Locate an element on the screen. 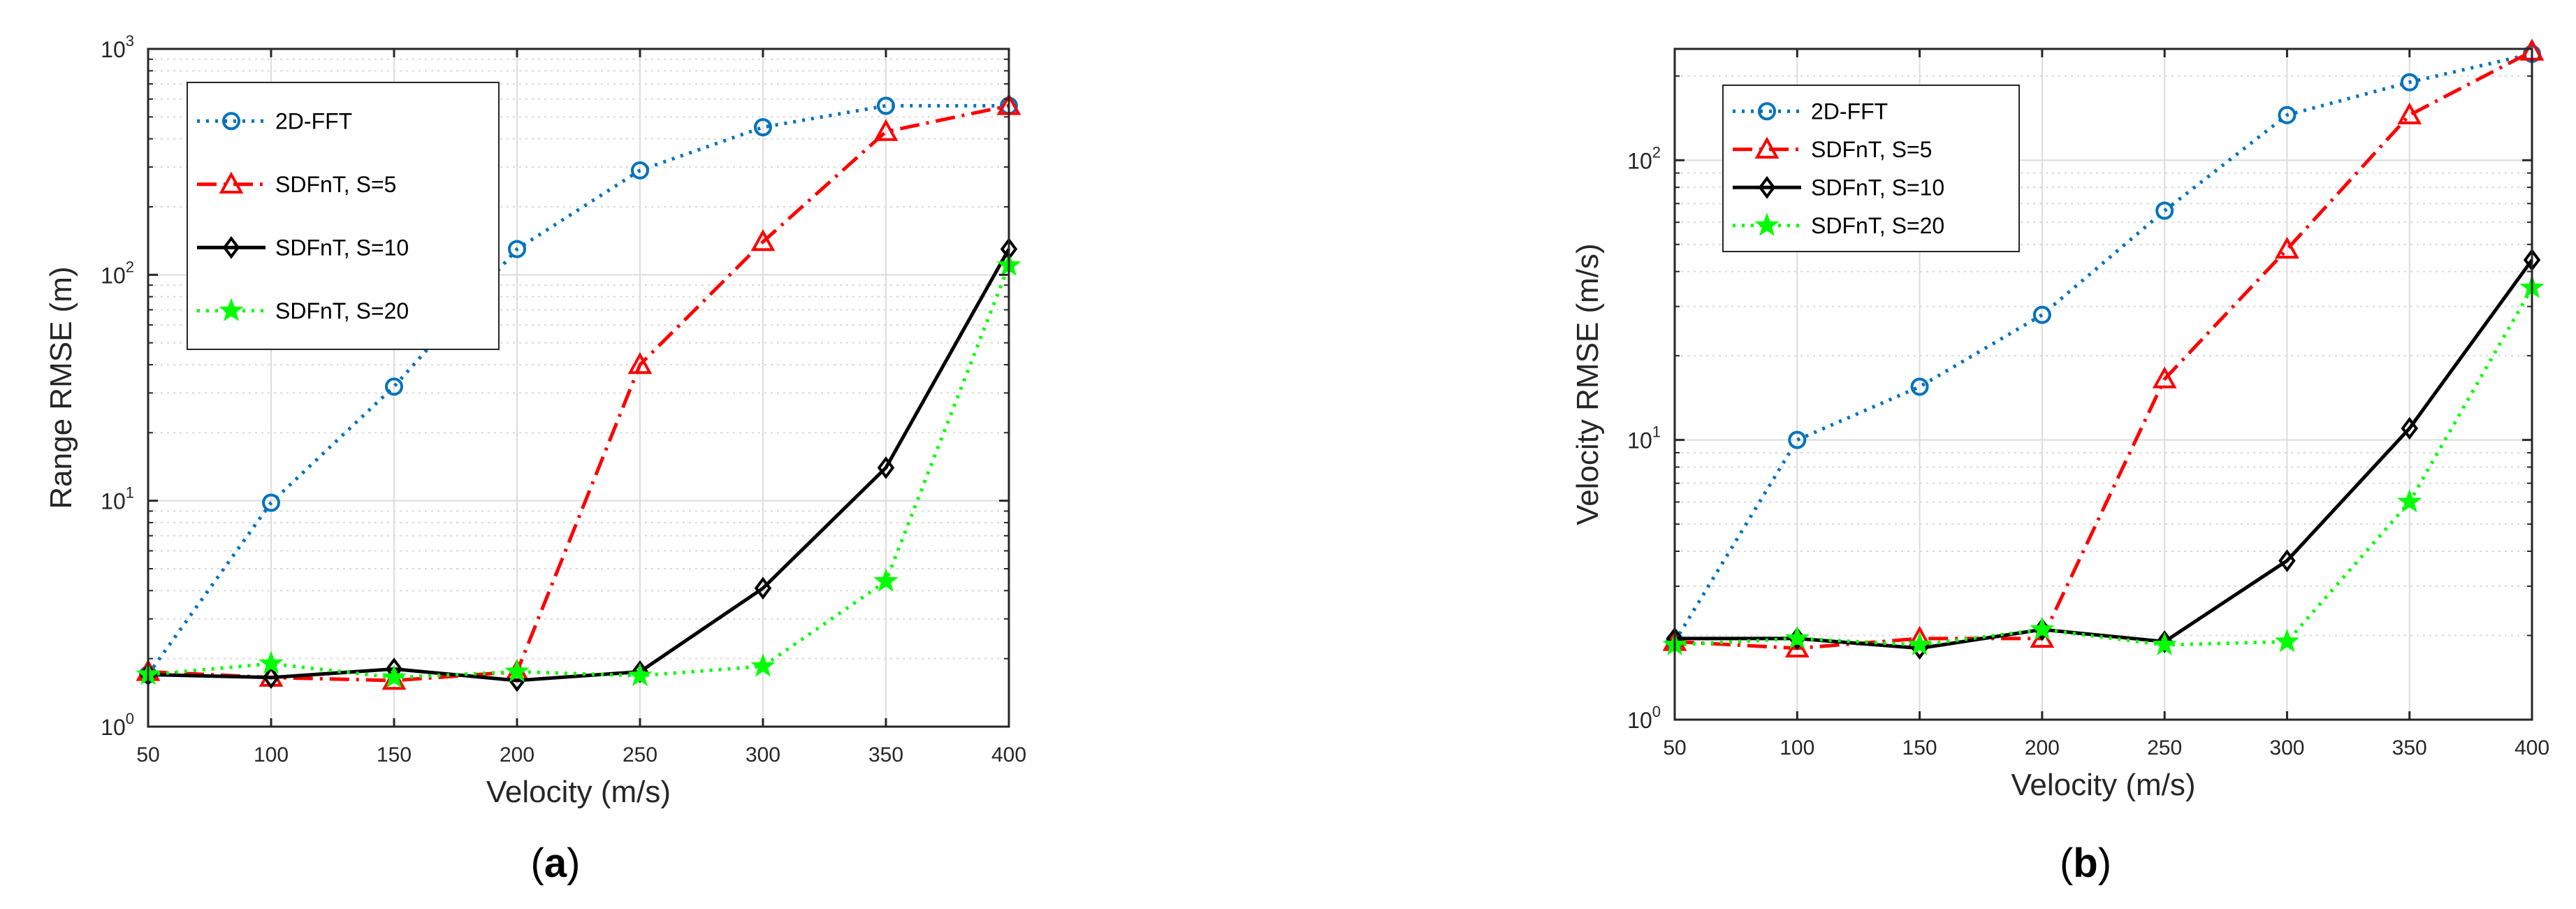  y-axis-label: Velocity RMSE (m/s) is located at coordinates (1588, 384).